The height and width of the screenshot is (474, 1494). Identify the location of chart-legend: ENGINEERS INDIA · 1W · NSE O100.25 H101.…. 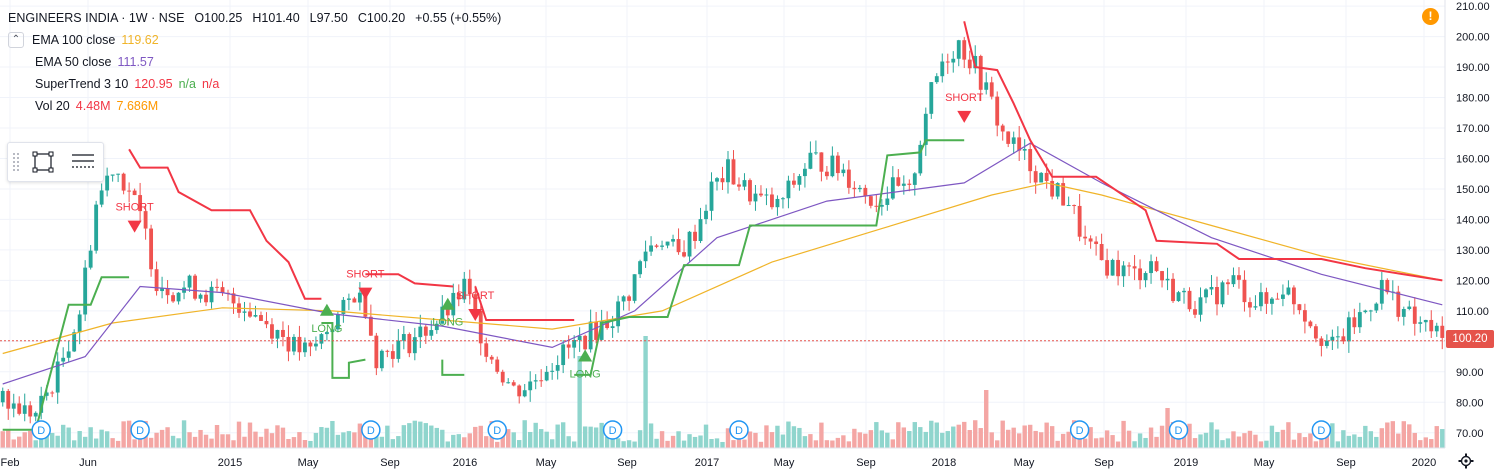
(256, 62).